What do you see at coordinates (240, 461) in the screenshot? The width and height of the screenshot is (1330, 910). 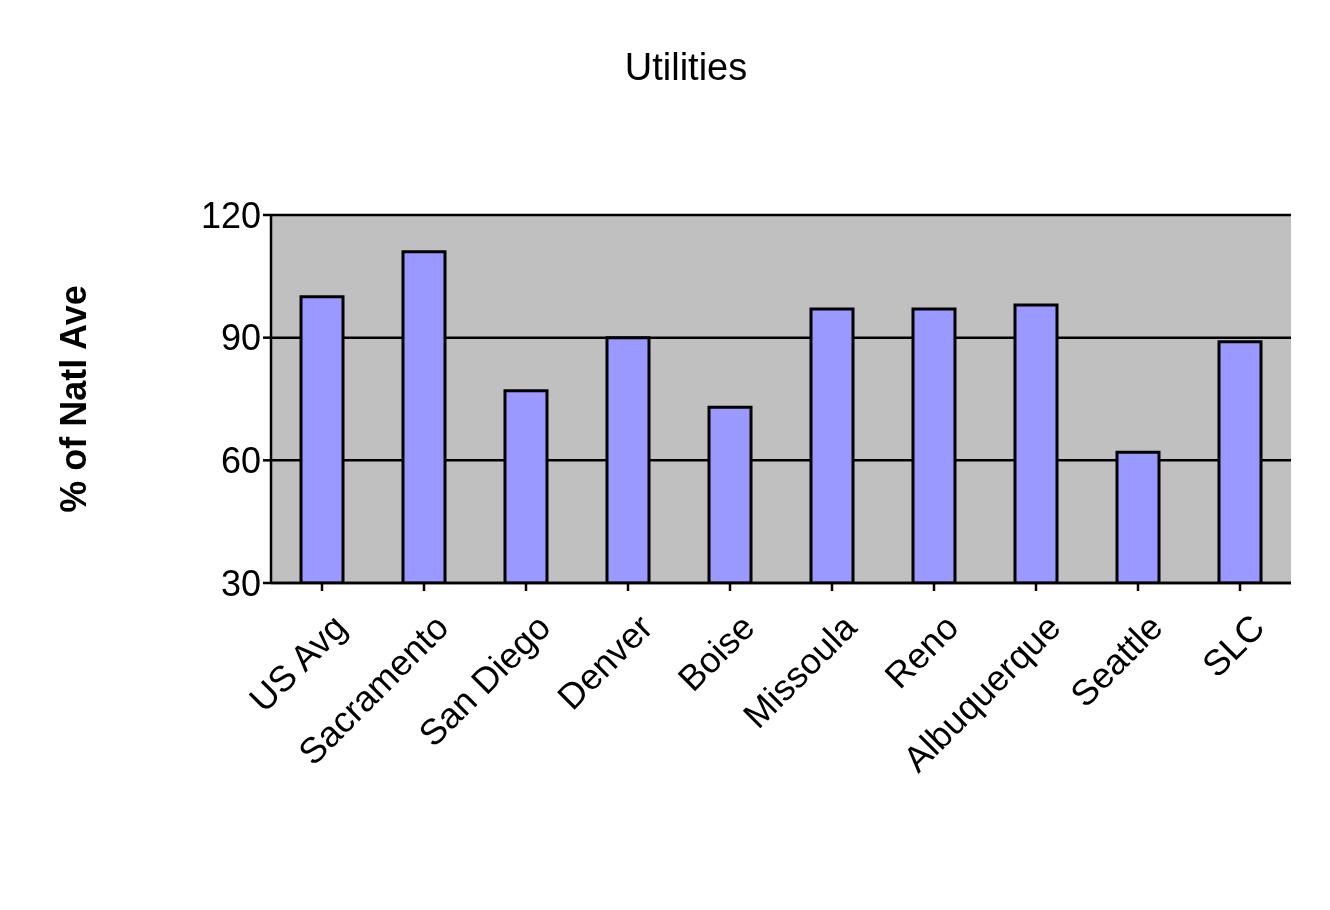 I see `y-tick-label: 60` at bounding box center [240, 461].